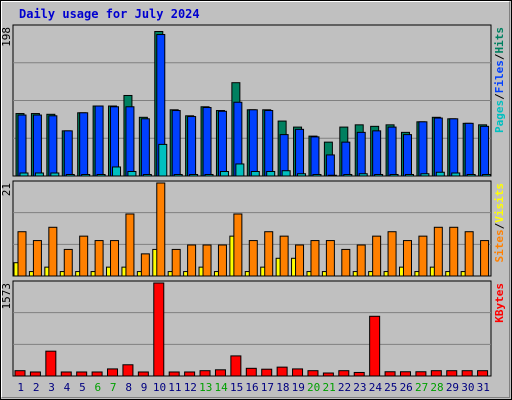 This screenshot has height=400, width=512. What do you see at coordinates (499, 116) in the screenshot?
I see `legend-item-pages: Pages` at bounding box center [499, 116].